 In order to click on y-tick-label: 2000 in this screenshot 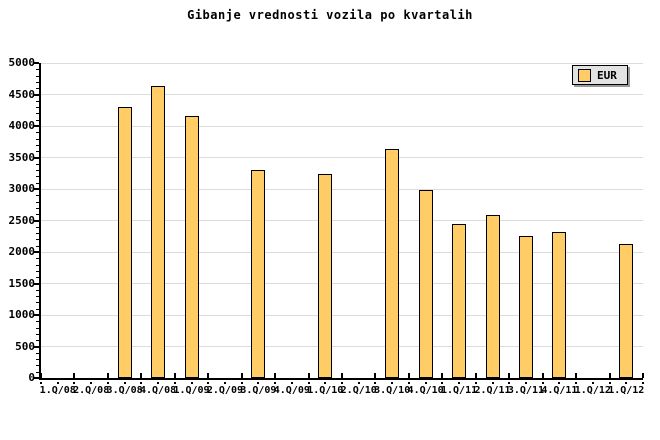, I will do `click(22, 251)`.